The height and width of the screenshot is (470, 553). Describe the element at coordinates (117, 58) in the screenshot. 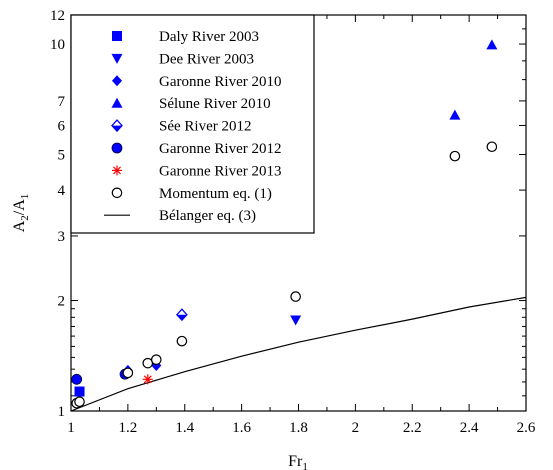

I see `legend-marker-dee-river-2003` at that location.